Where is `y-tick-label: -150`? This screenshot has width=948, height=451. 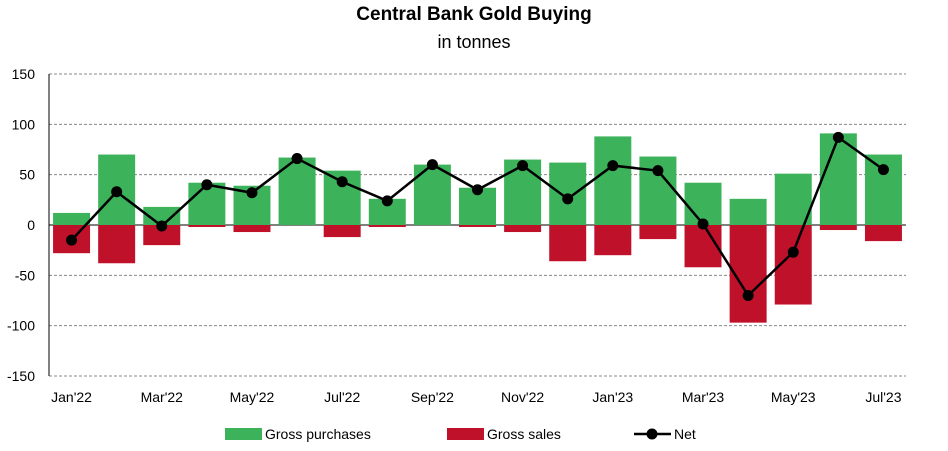
y-tick-label: -150 is located at coordinates (21, 376).